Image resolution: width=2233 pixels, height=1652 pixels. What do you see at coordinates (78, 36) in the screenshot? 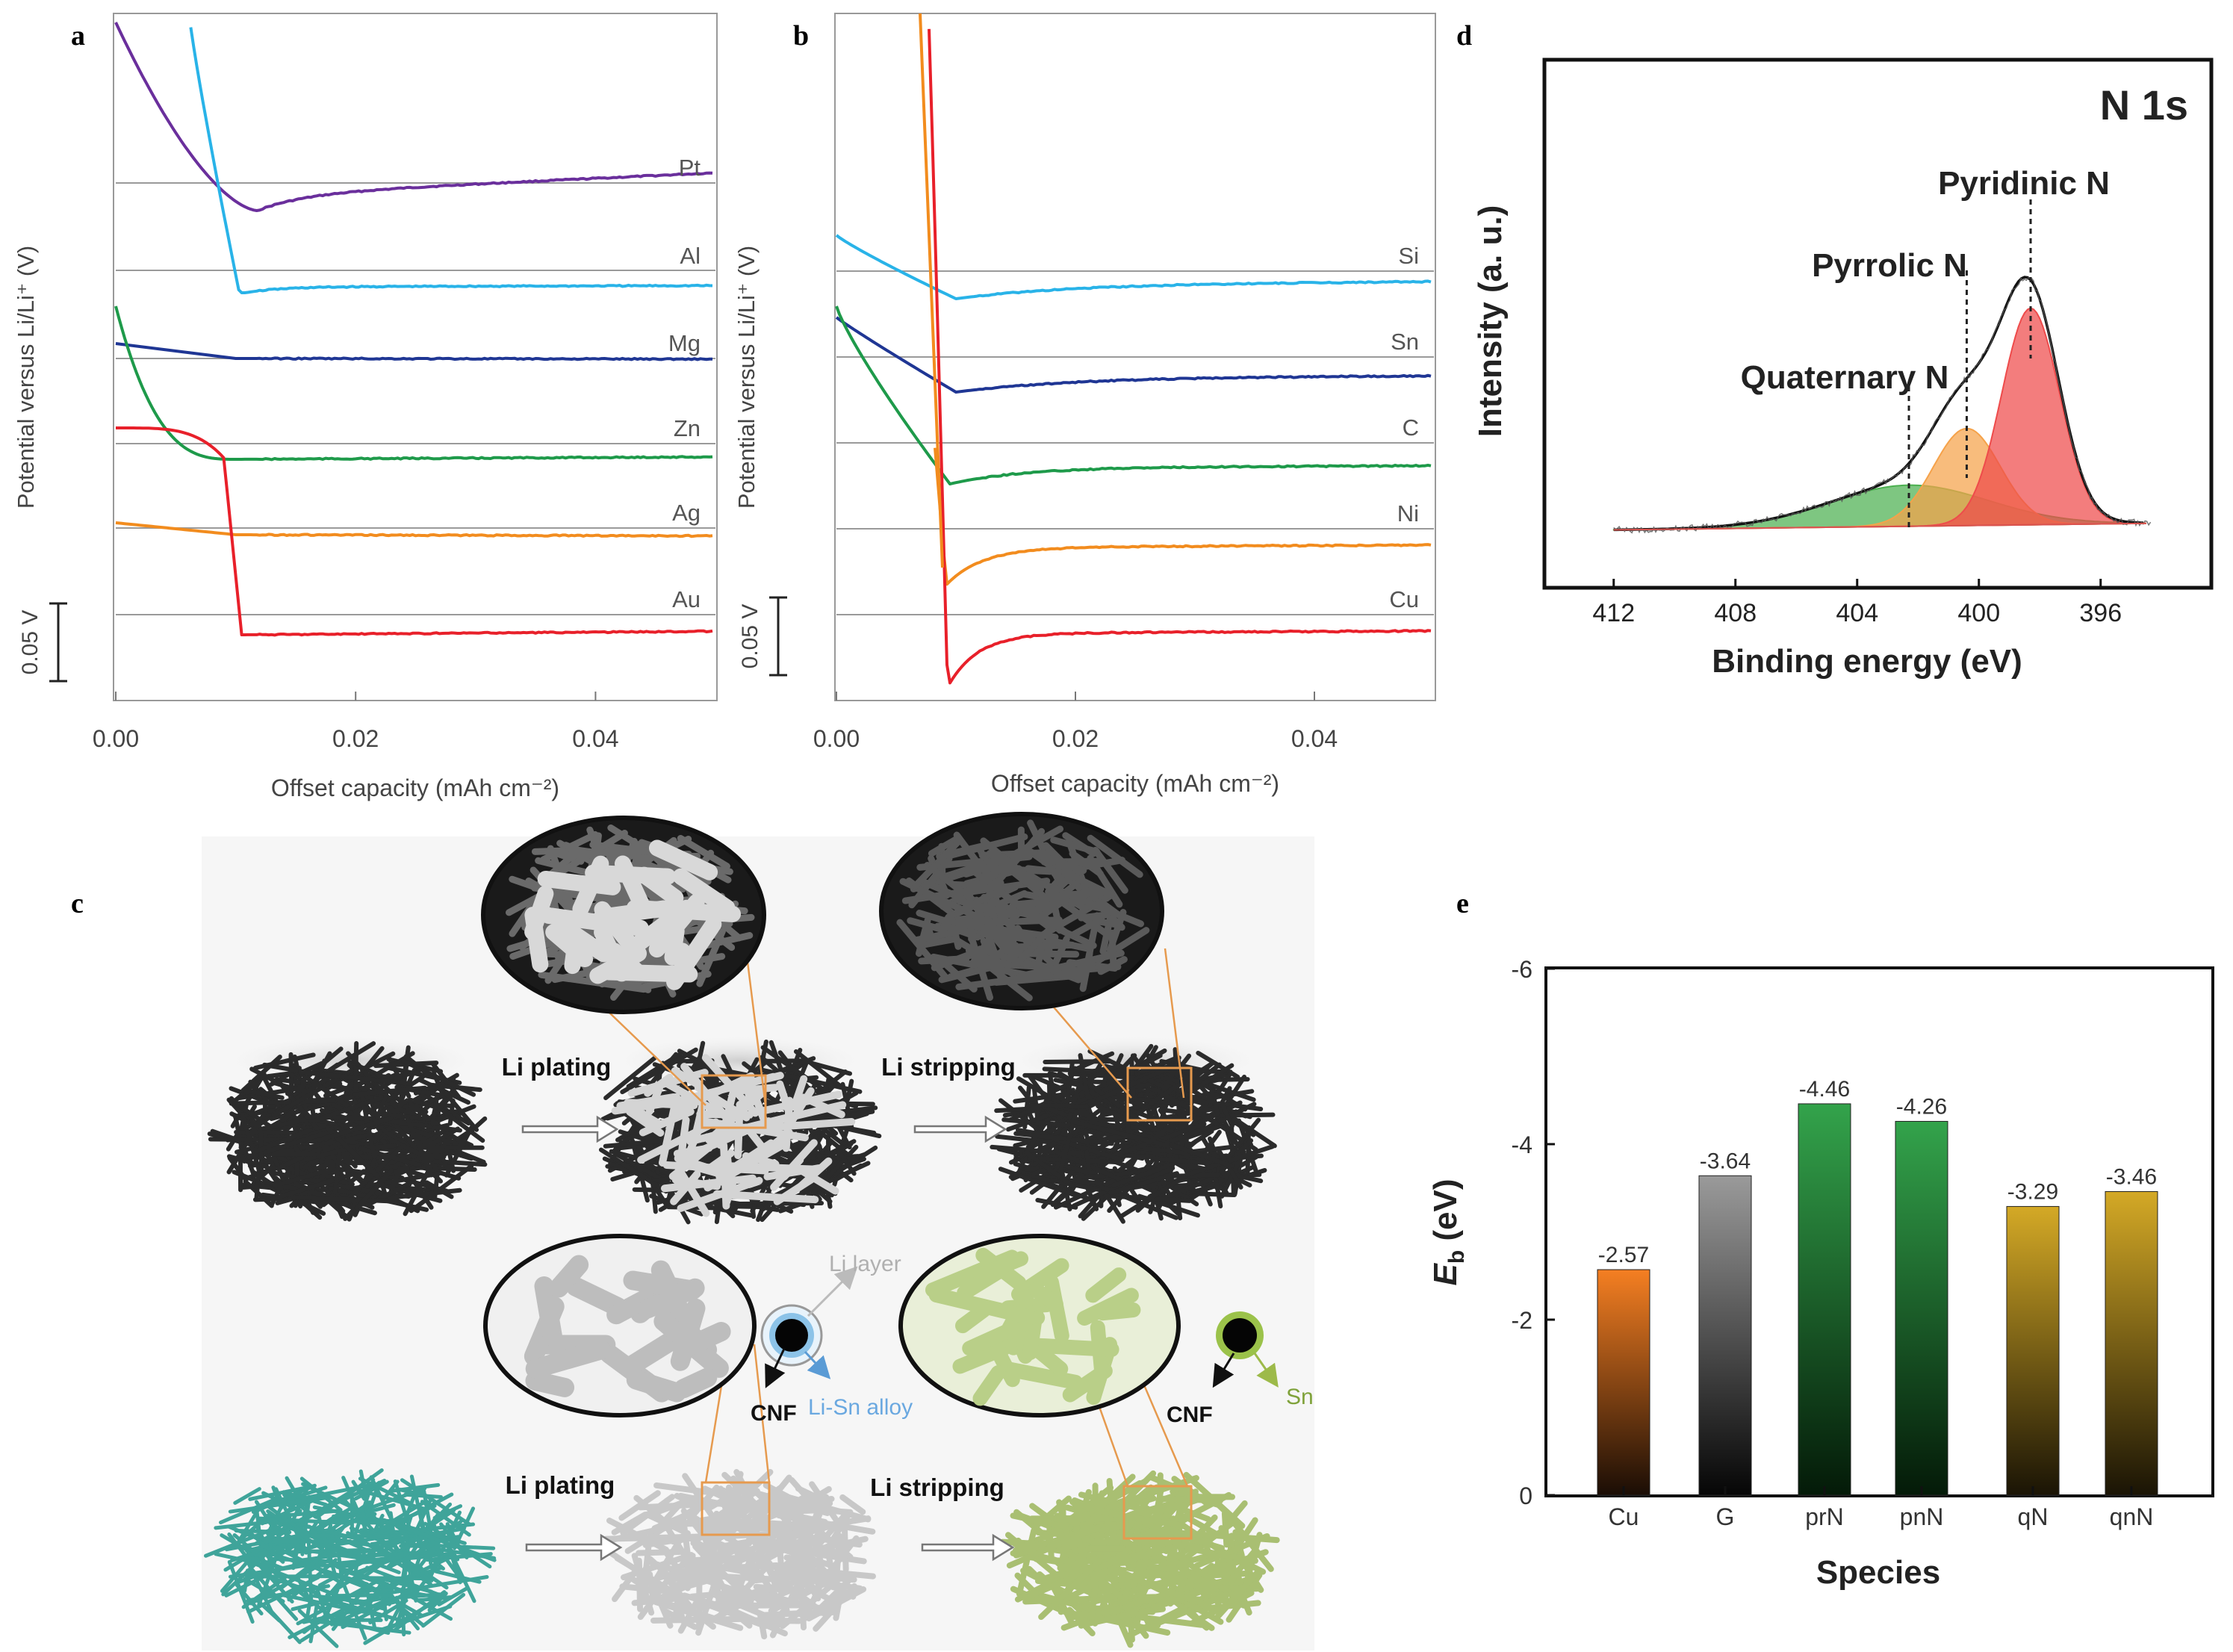
I see `panel-label-a: a` at bounding box center [78, 36].